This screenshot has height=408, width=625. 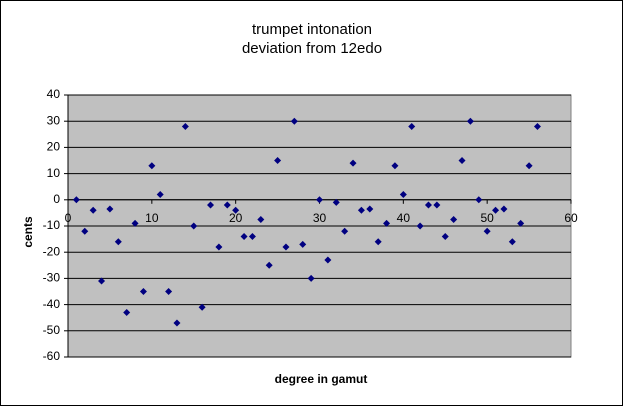 What do you see at coordinates (56, 199) in the screenshot?
I see `y-tick-label: 0` at bounding box center [56, 199].